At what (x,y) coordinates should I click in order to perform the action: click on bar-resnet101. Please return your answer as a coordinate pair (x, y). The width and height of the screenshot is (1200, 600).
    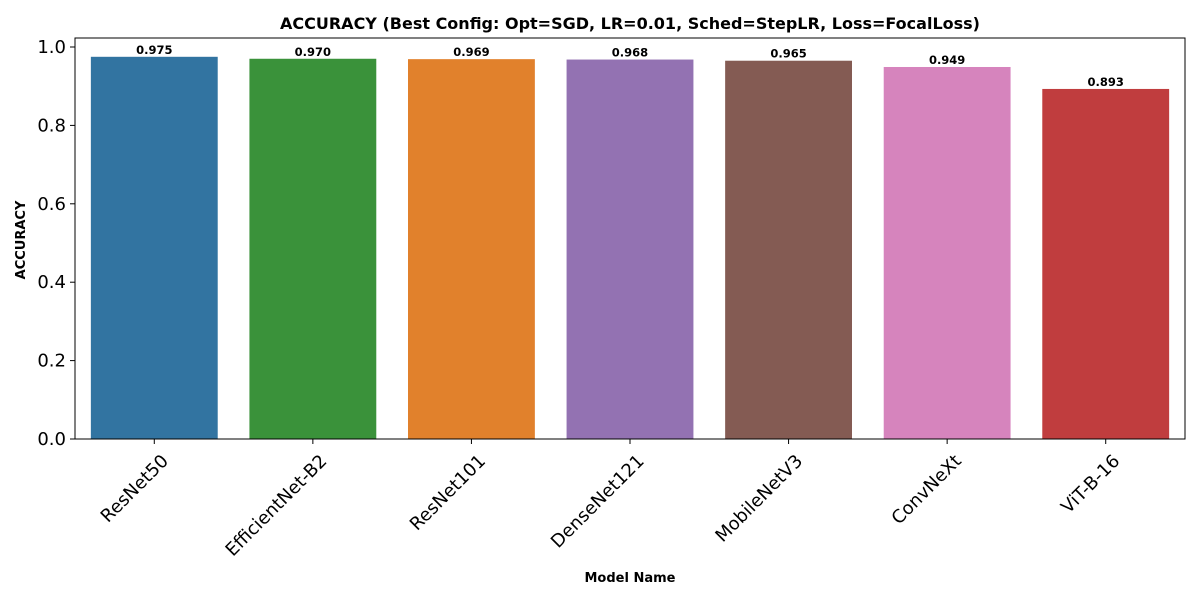
    Looking at the image, I should click on (471, 249).